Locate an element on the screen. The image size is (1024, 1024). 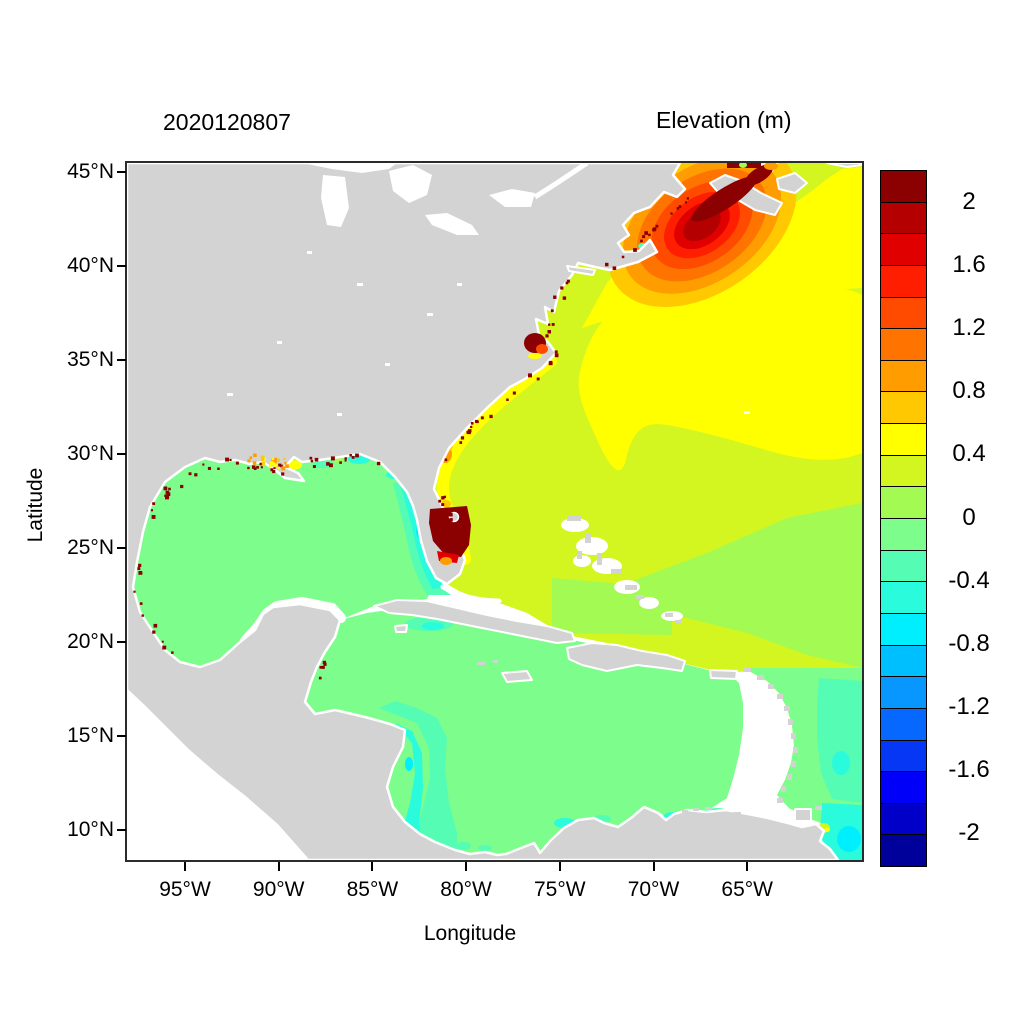
island-hispaniola is located at coordinates (626, 657).